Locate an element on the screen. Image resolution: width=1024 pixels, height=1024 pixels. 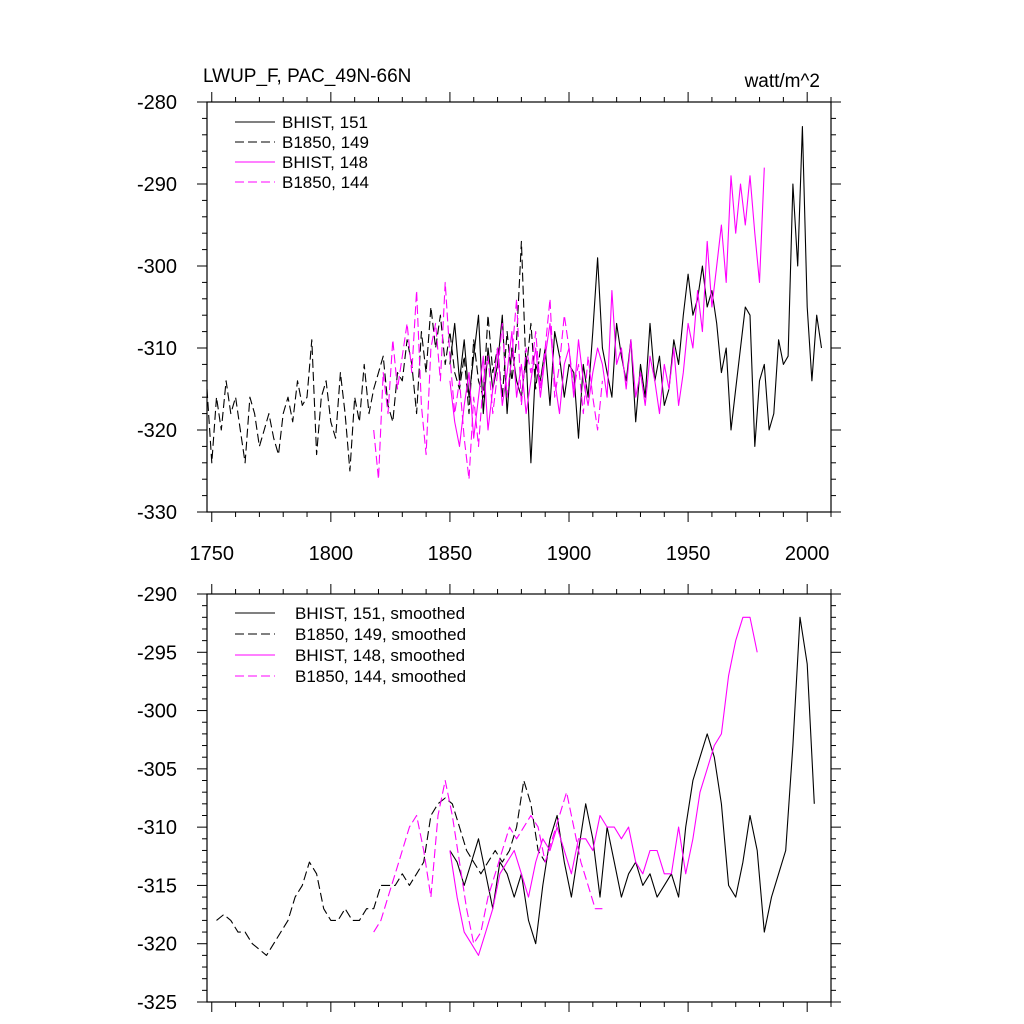
bottom-y-tick-label: -300 is located at coordinates (157, 712).